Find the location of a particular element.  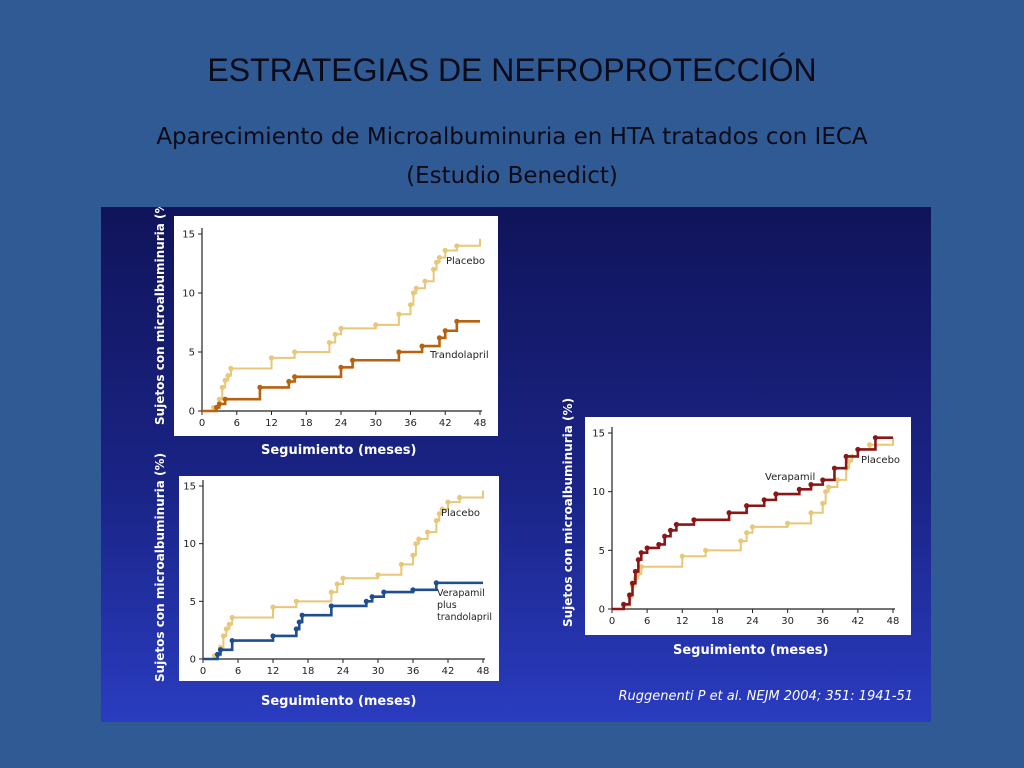

y-tick-label: 0 is located at coordinates (192, 412).